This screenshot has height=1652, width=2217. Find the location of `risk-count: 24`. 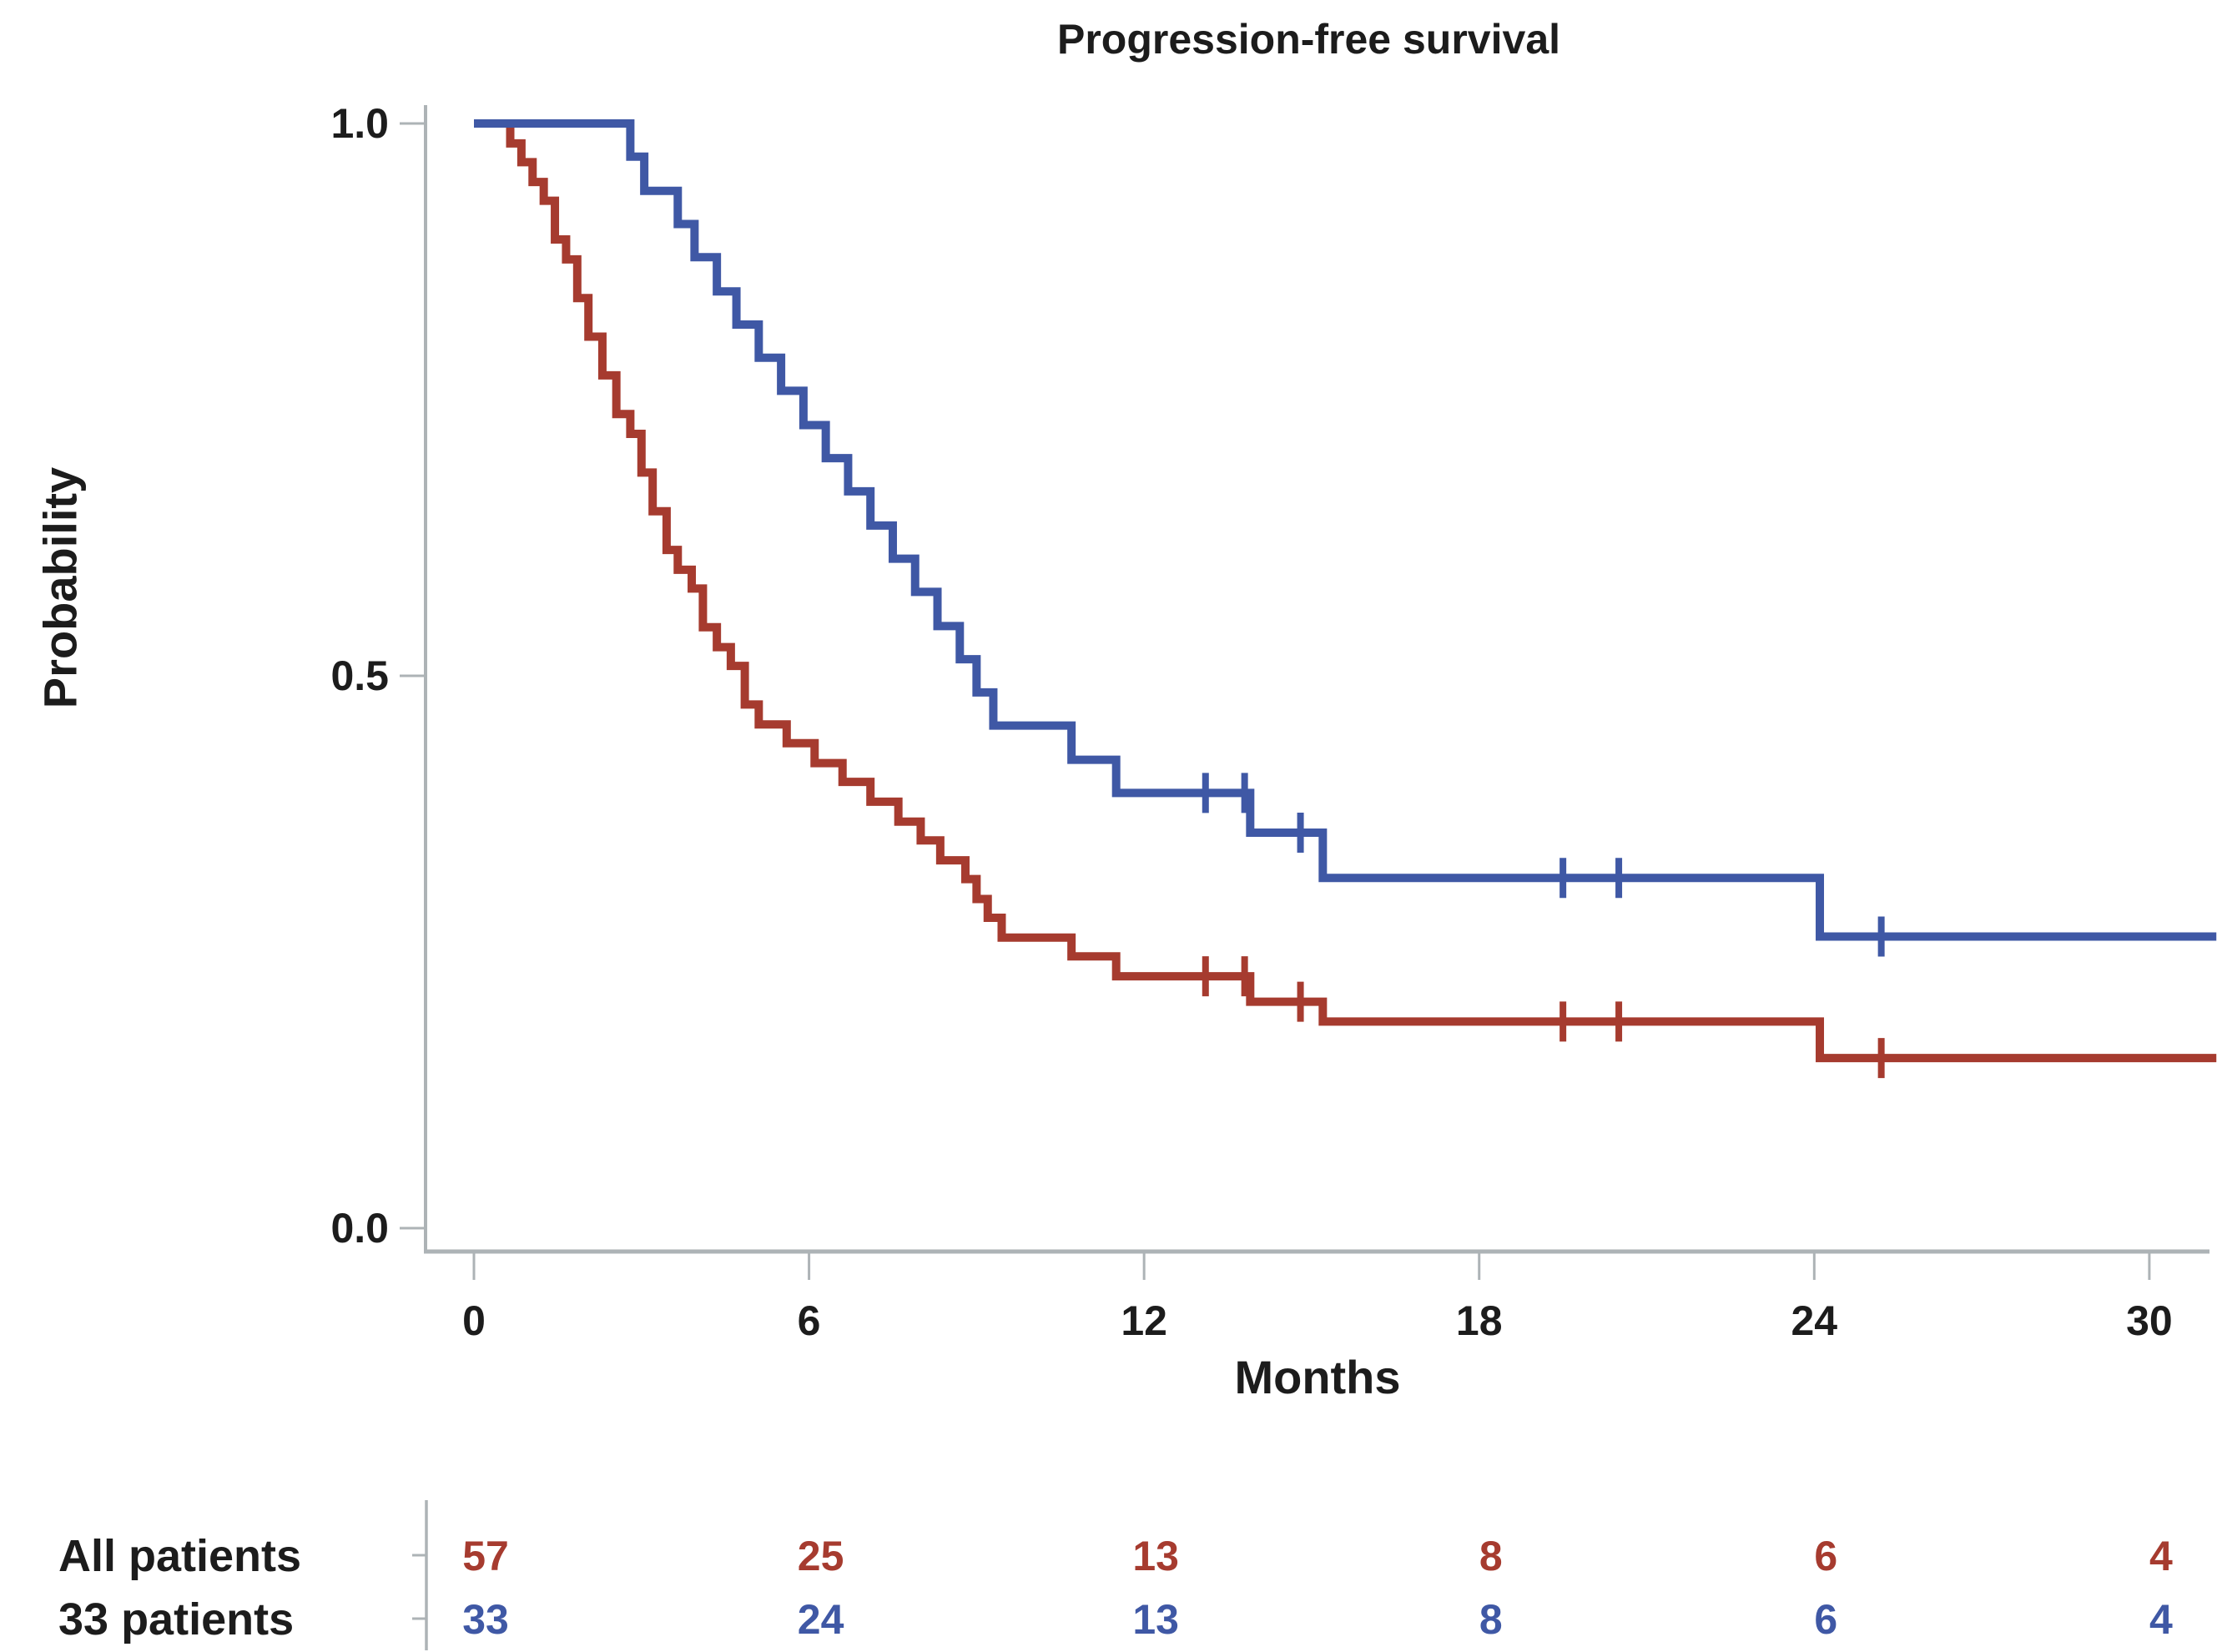

risk-count: 24 is located at coordinates (821, 1620).